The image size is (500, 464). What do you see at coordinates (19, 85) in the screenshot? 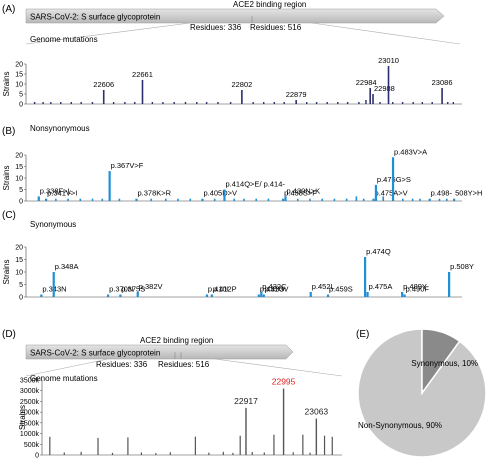
I see `chart-a-ytick-label: 10` at bounding box center [19, 85].